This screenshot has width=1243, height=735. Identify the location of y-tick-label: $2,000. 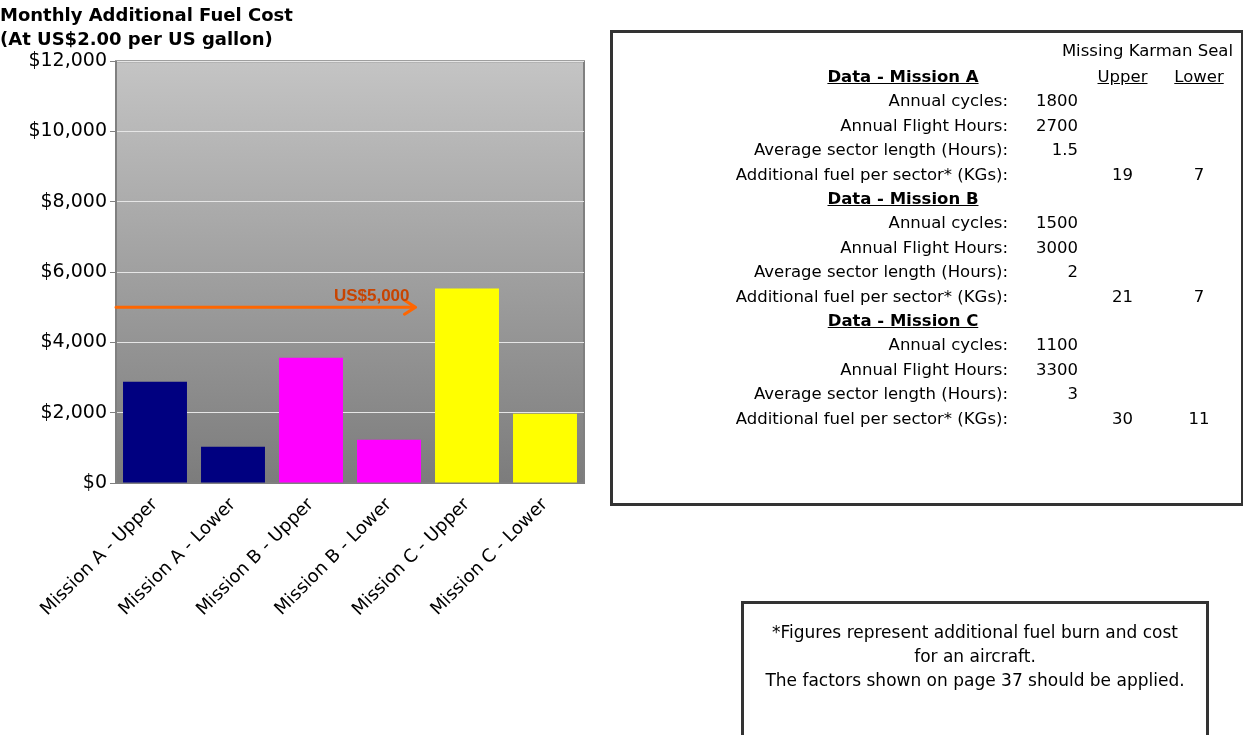
(73, 410).